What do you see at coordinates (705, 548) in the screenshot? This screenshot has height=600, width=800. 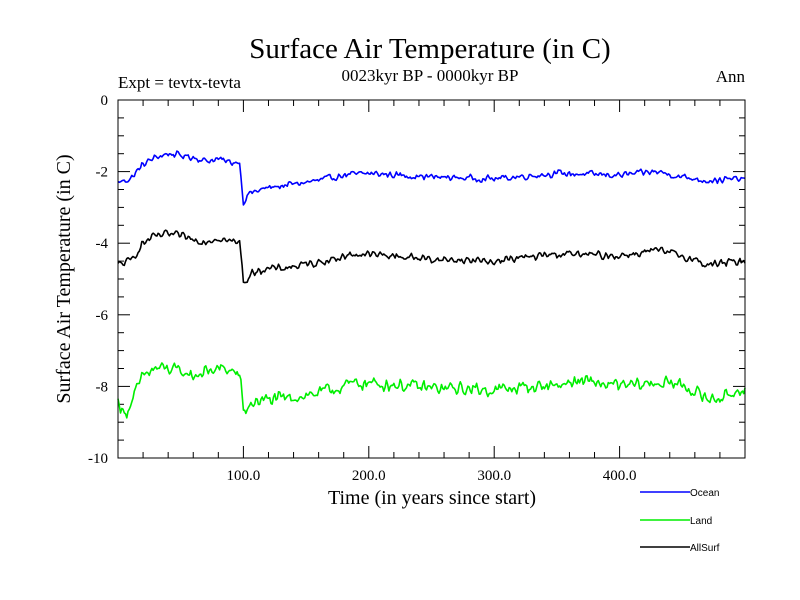 I see `legend-label-allsurf: AllSurf` at bounding box center [705, 548].